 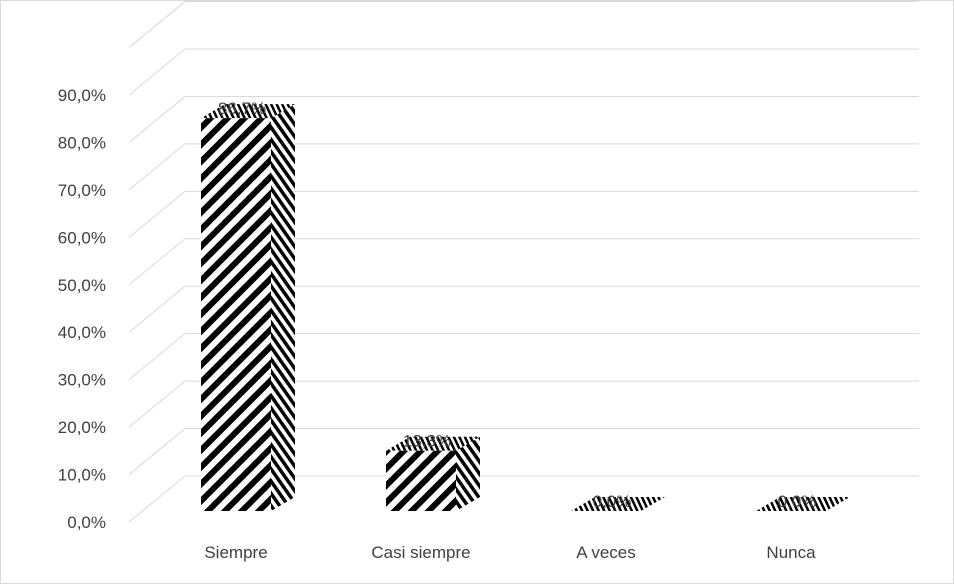 I want to click on y-tick-label: 70,0%, so click(x=82, y=190).